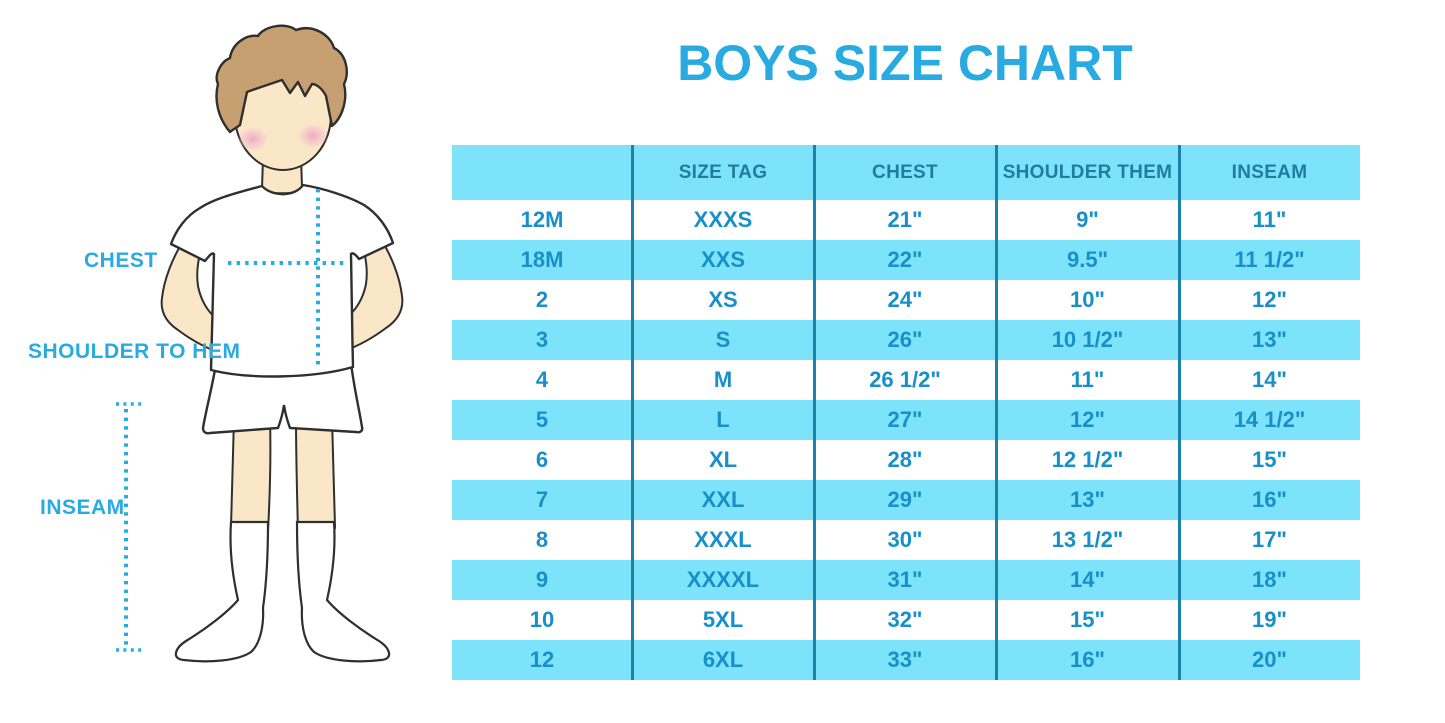 This screenshot has height=723, width=1445. What do you see at coordinates (723, 259) in the screenshot?
I see `table-cell: XXS` at bounding box center [723, 259].